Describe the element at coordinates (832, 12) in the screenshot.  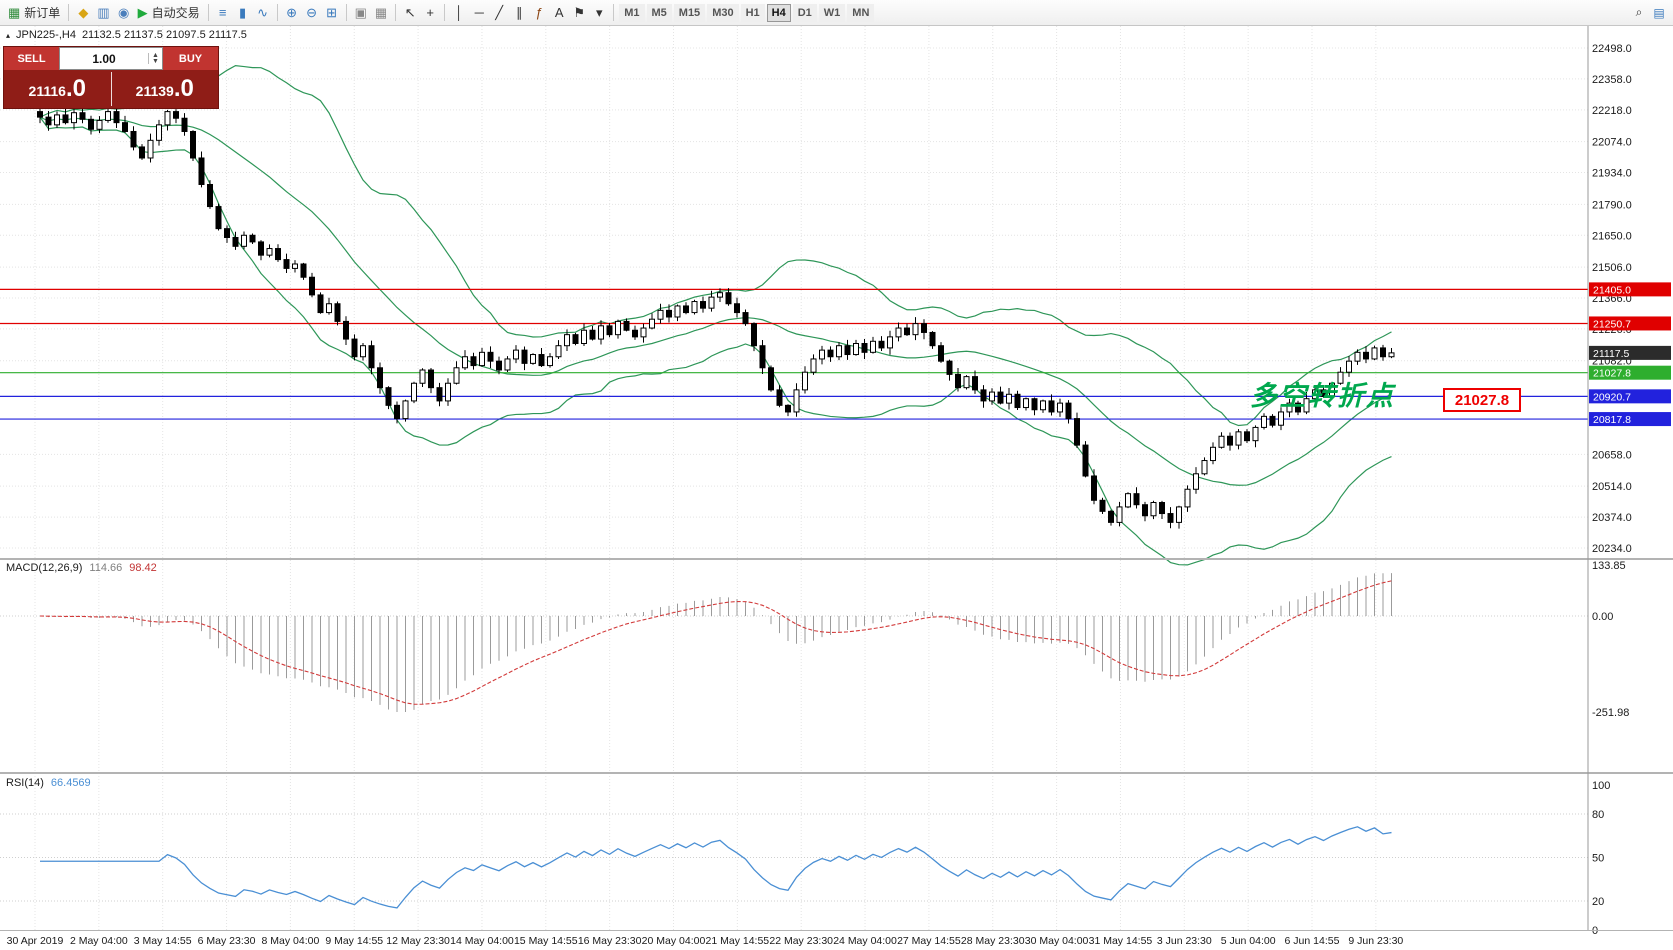
I see `timeframe-button-w1: W1` at that location.